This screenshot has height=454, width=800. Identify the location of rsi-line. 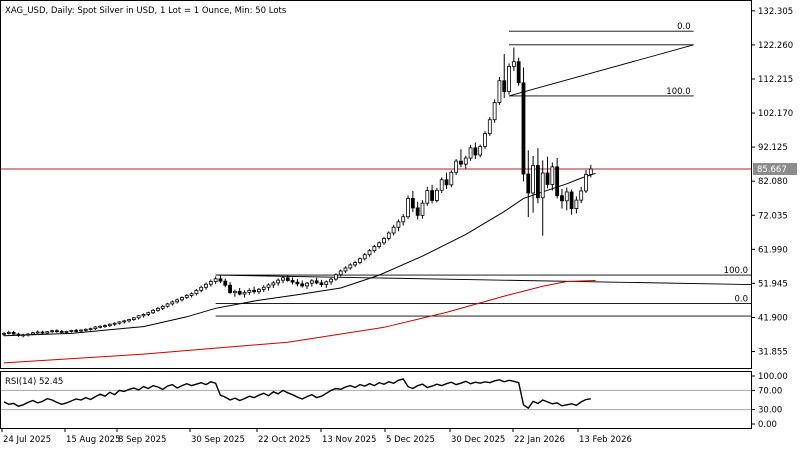
(297, 394).